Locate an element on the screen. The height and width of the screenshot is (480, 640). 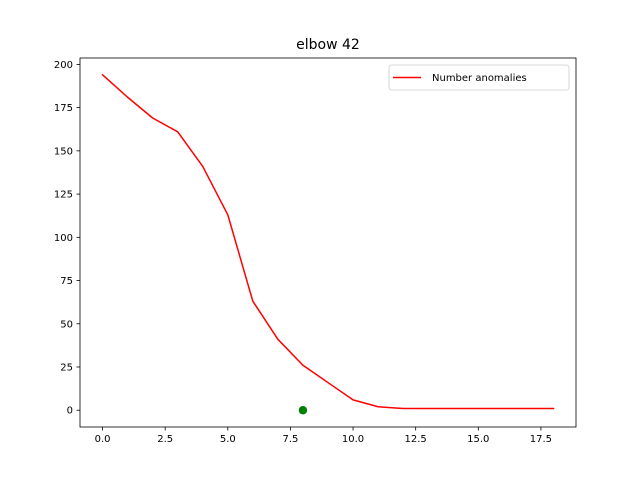
x-tick-label: 10.0 is located at coordinates (353, 439).